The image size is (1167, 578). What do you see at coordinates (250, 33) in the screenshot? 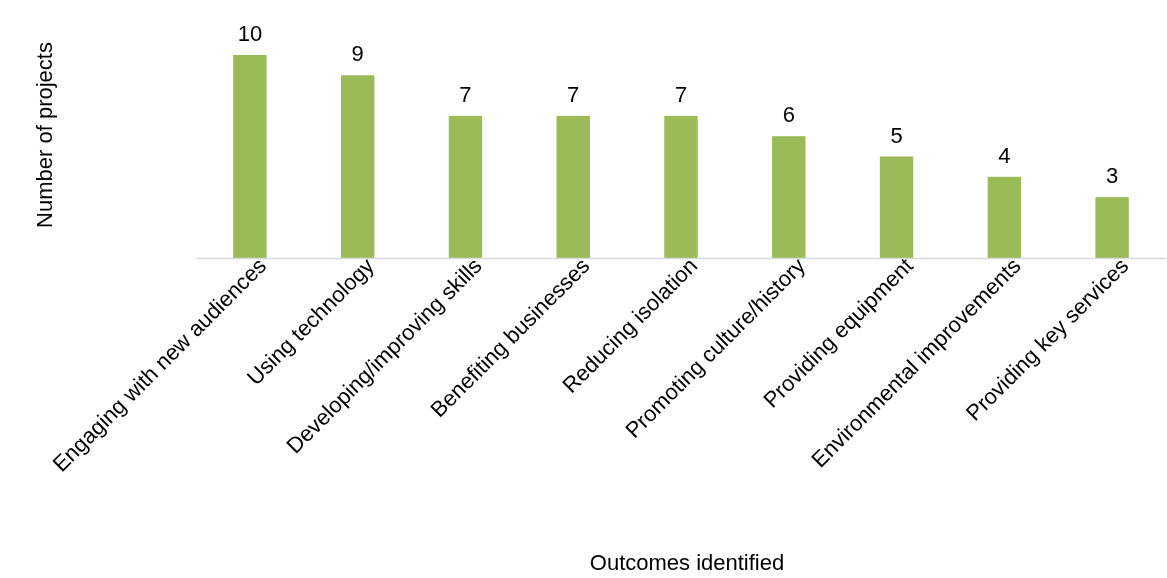
I see `data-label: 10` at bounding box center [250, 33].